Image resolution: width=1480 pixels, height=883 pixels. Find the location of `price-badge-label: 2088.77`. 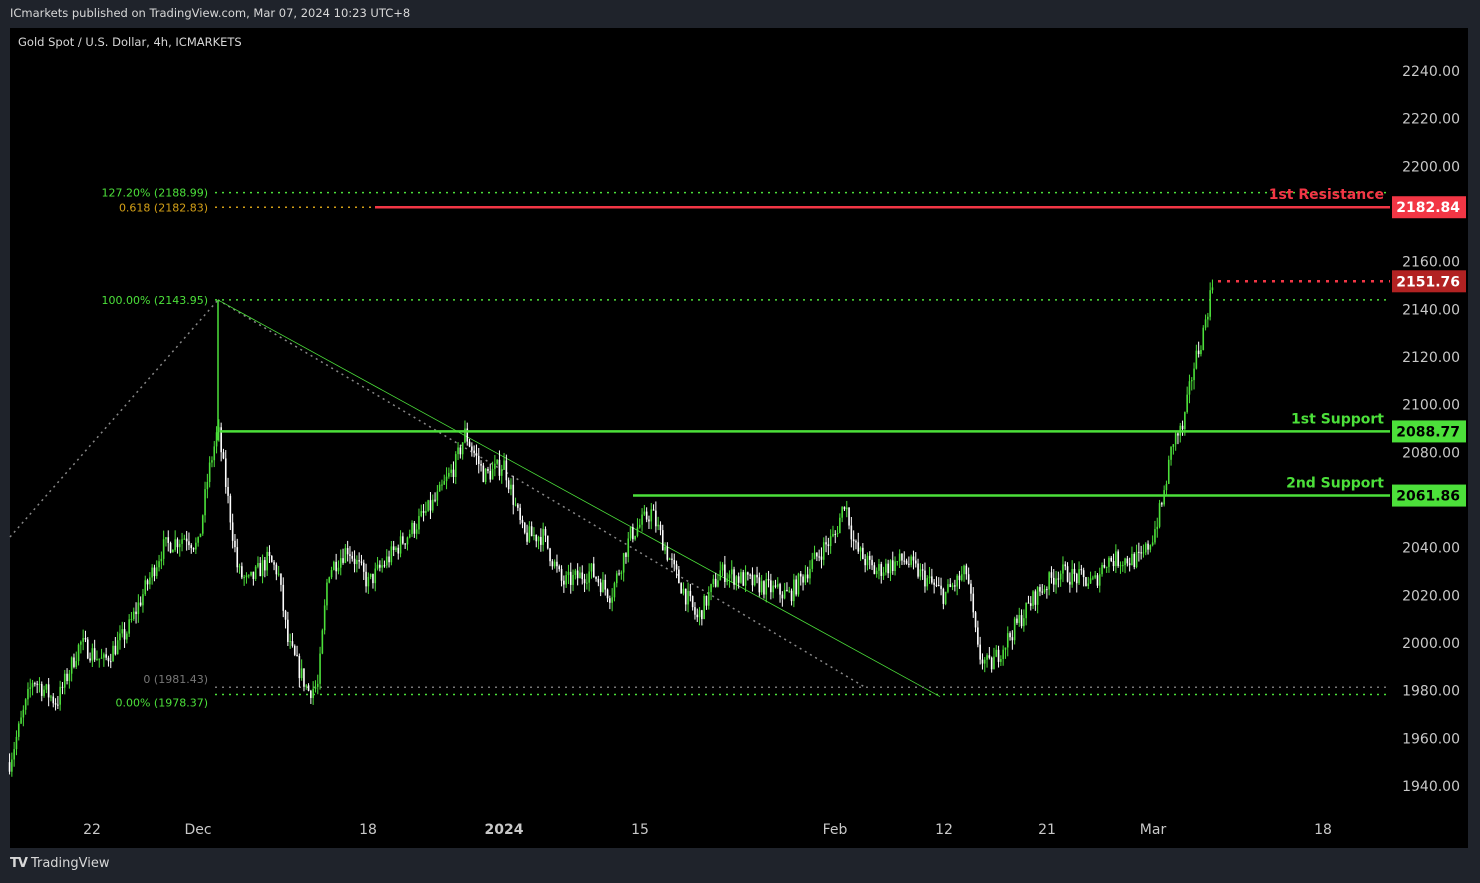

price-badge-label: 2088.77 is located at coordinates (1428, 432).